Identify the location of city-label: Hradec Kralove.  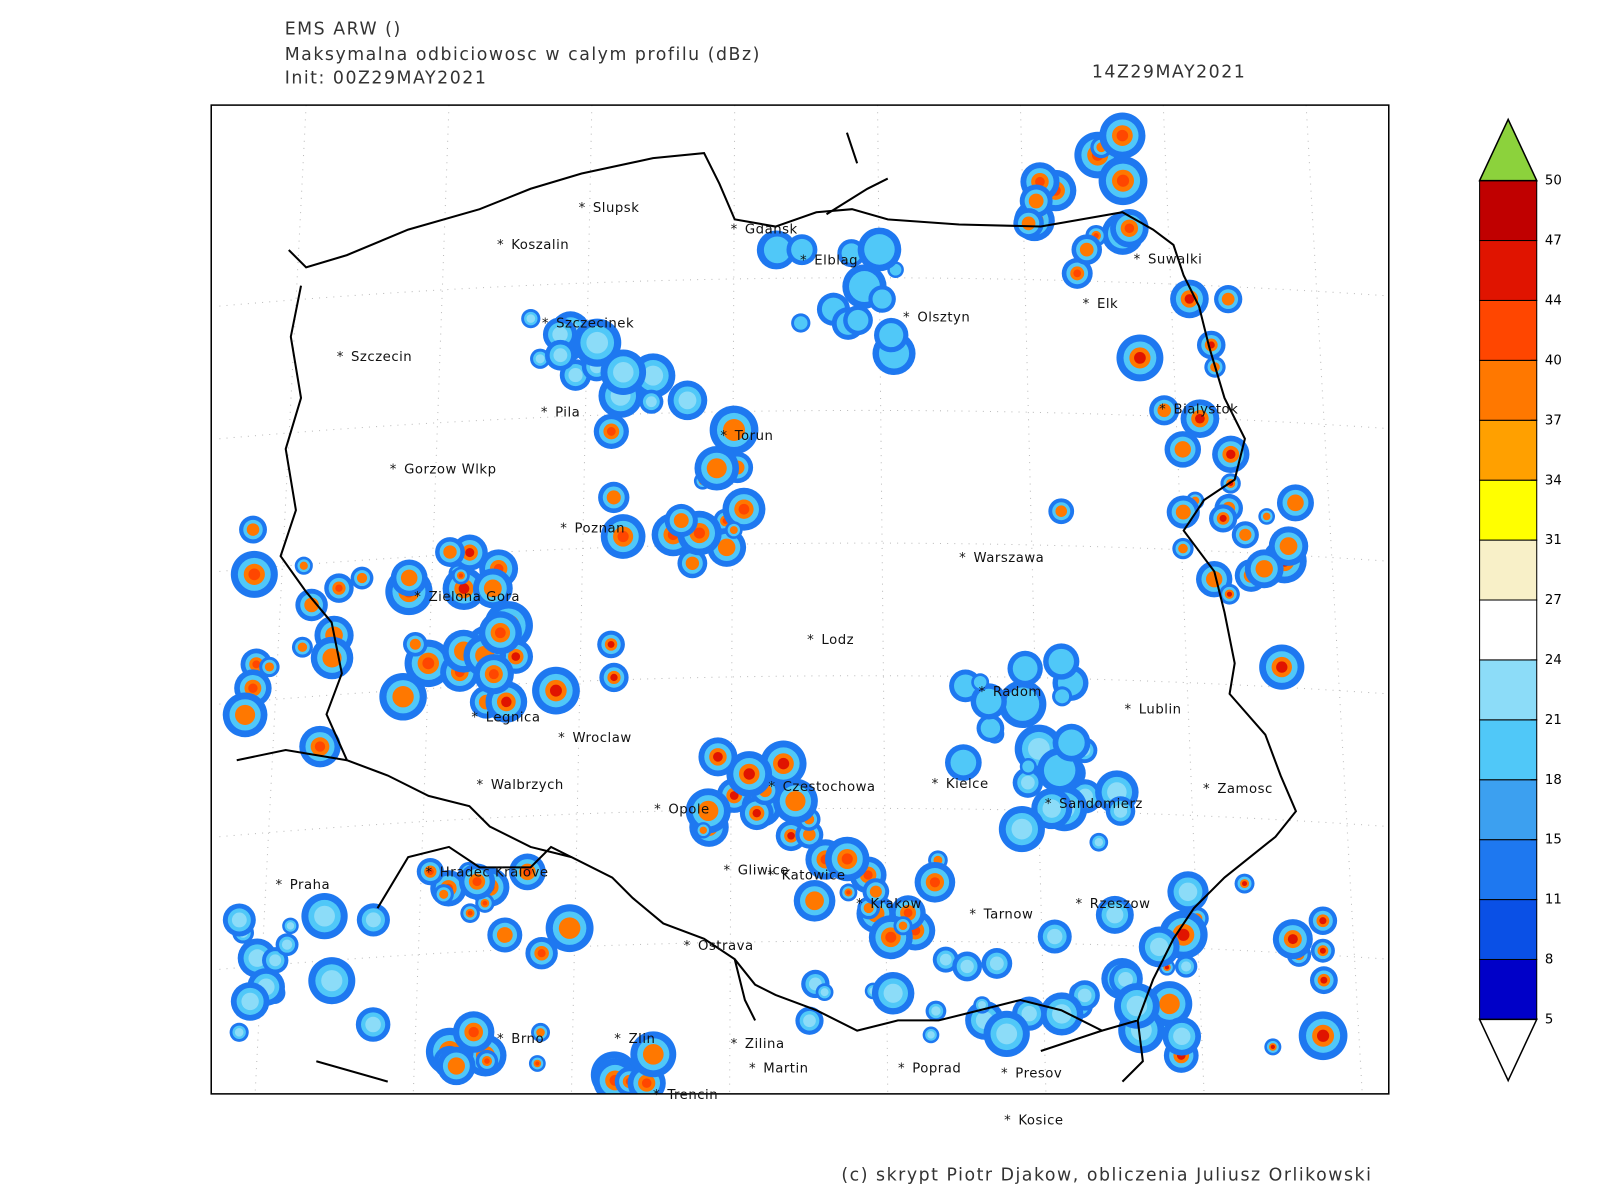
(494, 873).